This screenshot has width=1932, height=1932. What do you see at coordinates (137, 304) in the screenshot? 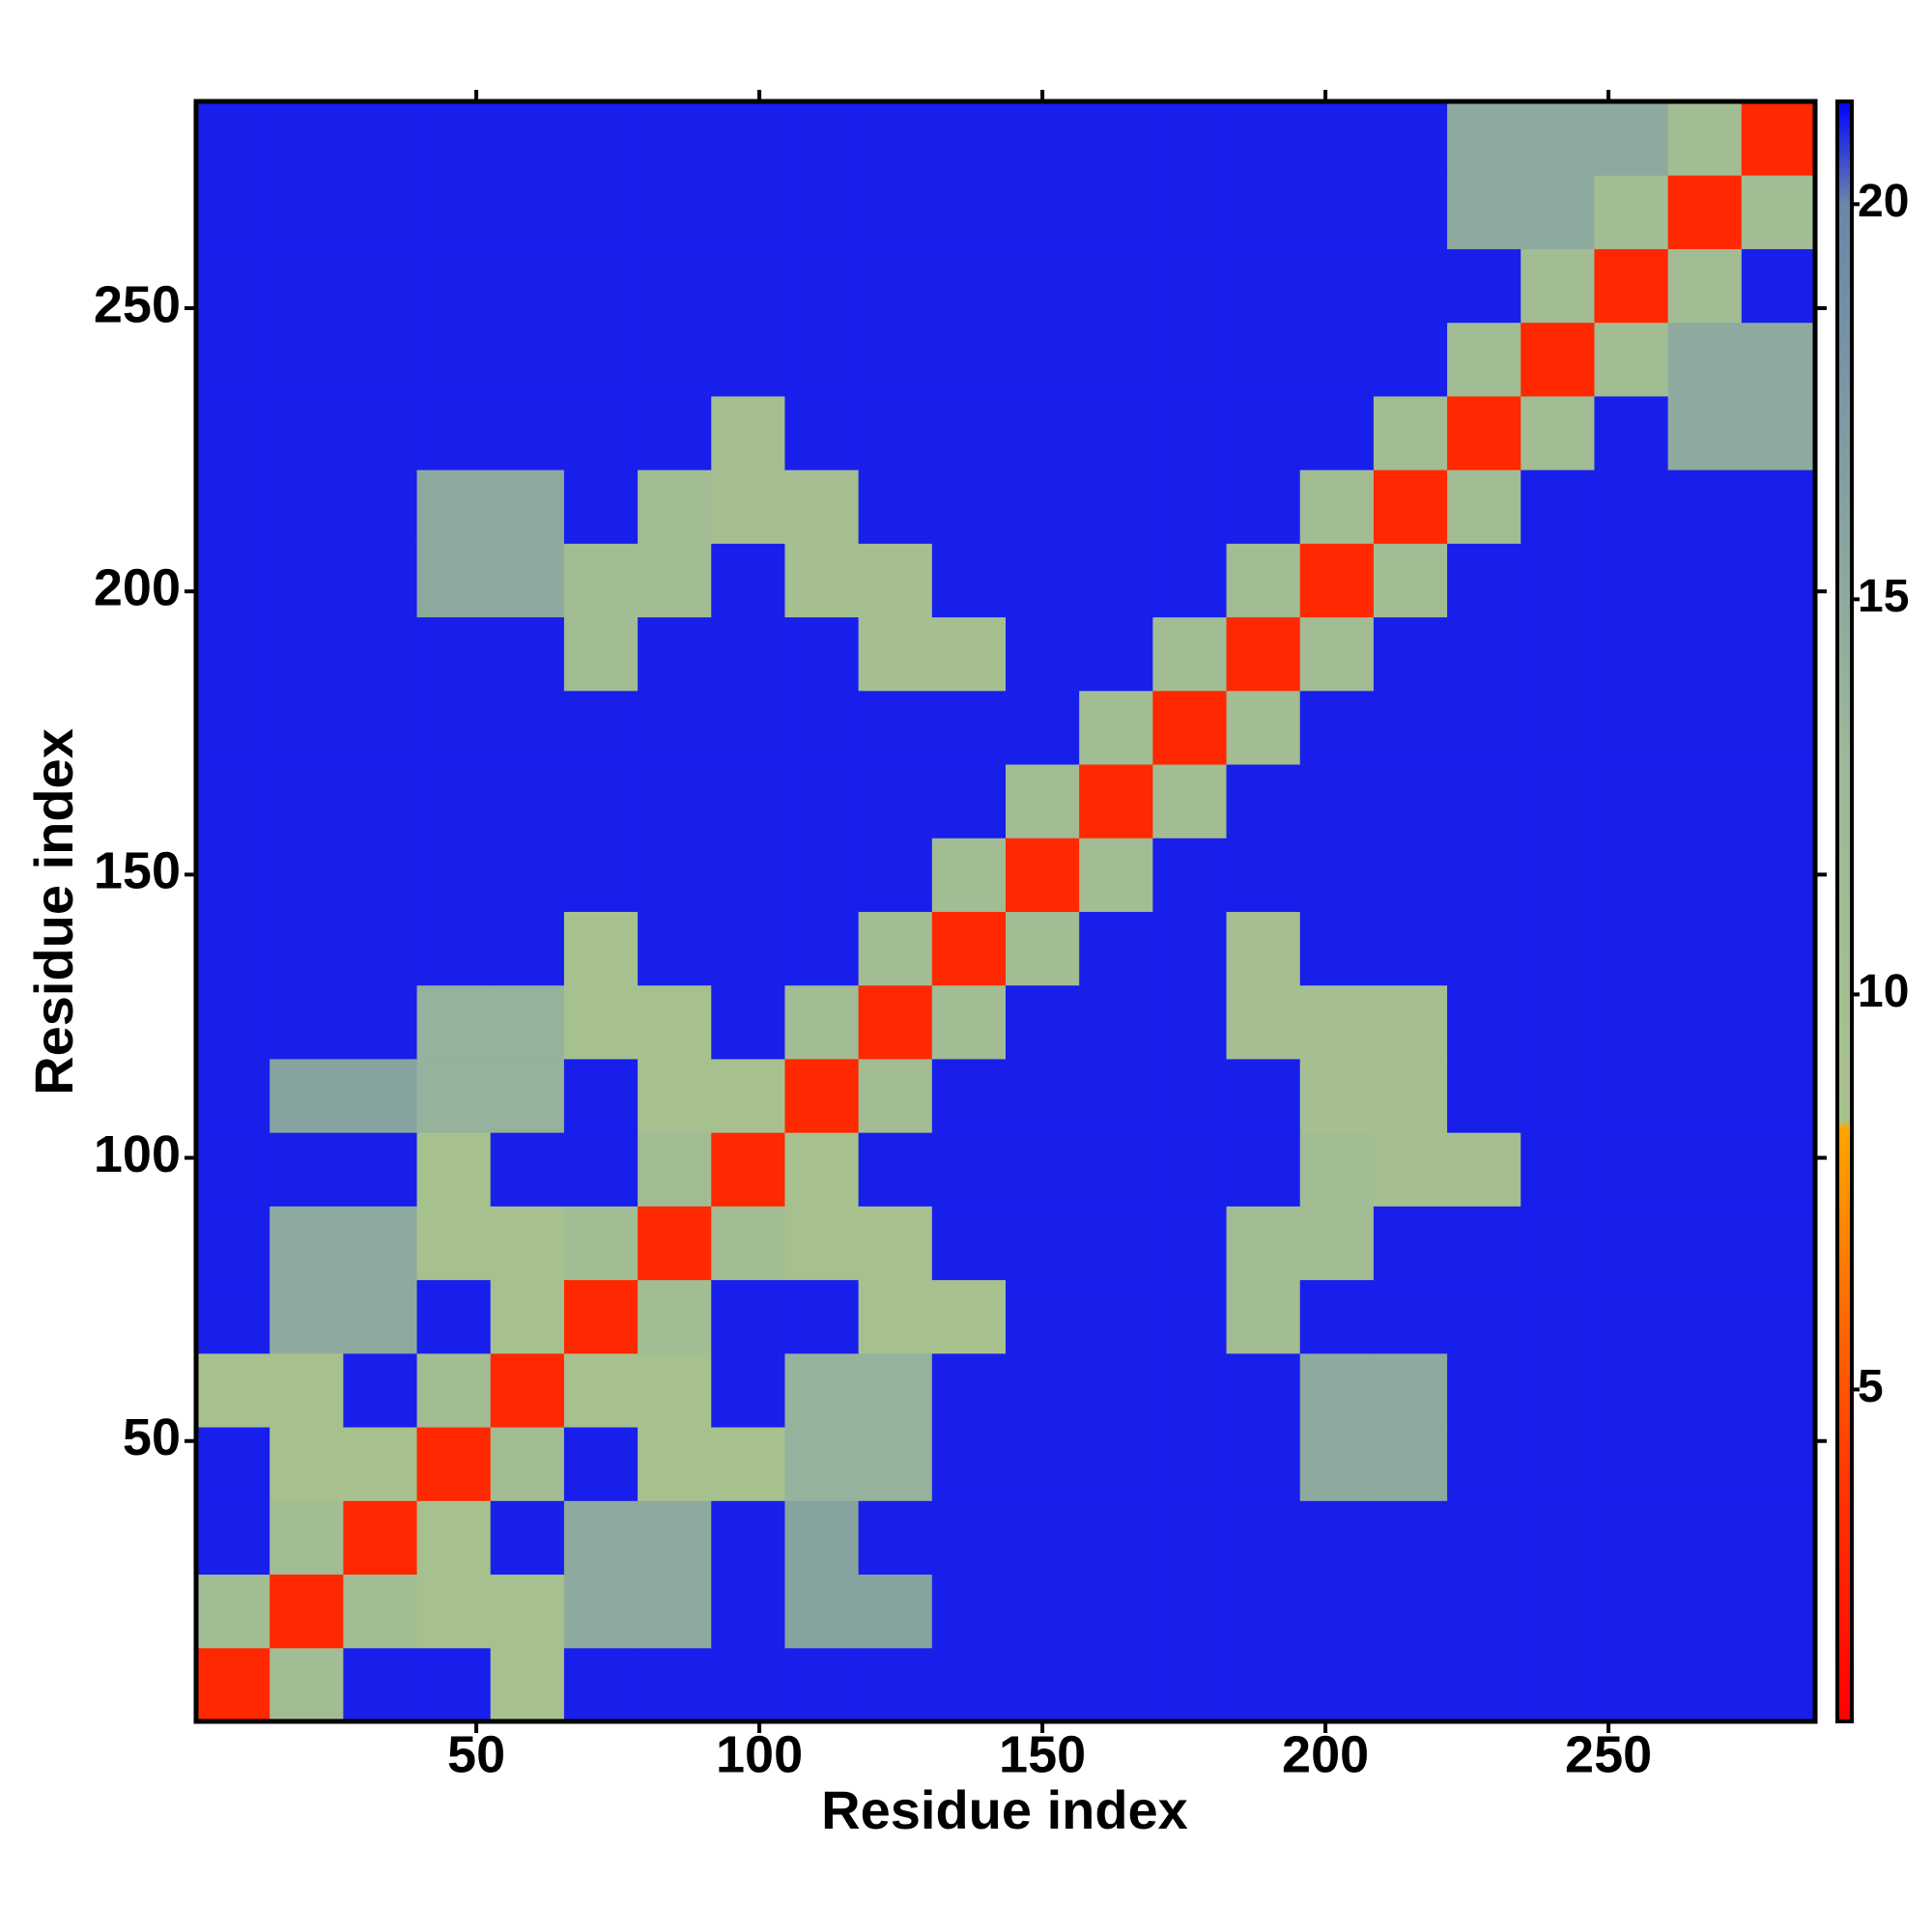
I see `y-tick-label: 250` at bounding box center [137, 304].